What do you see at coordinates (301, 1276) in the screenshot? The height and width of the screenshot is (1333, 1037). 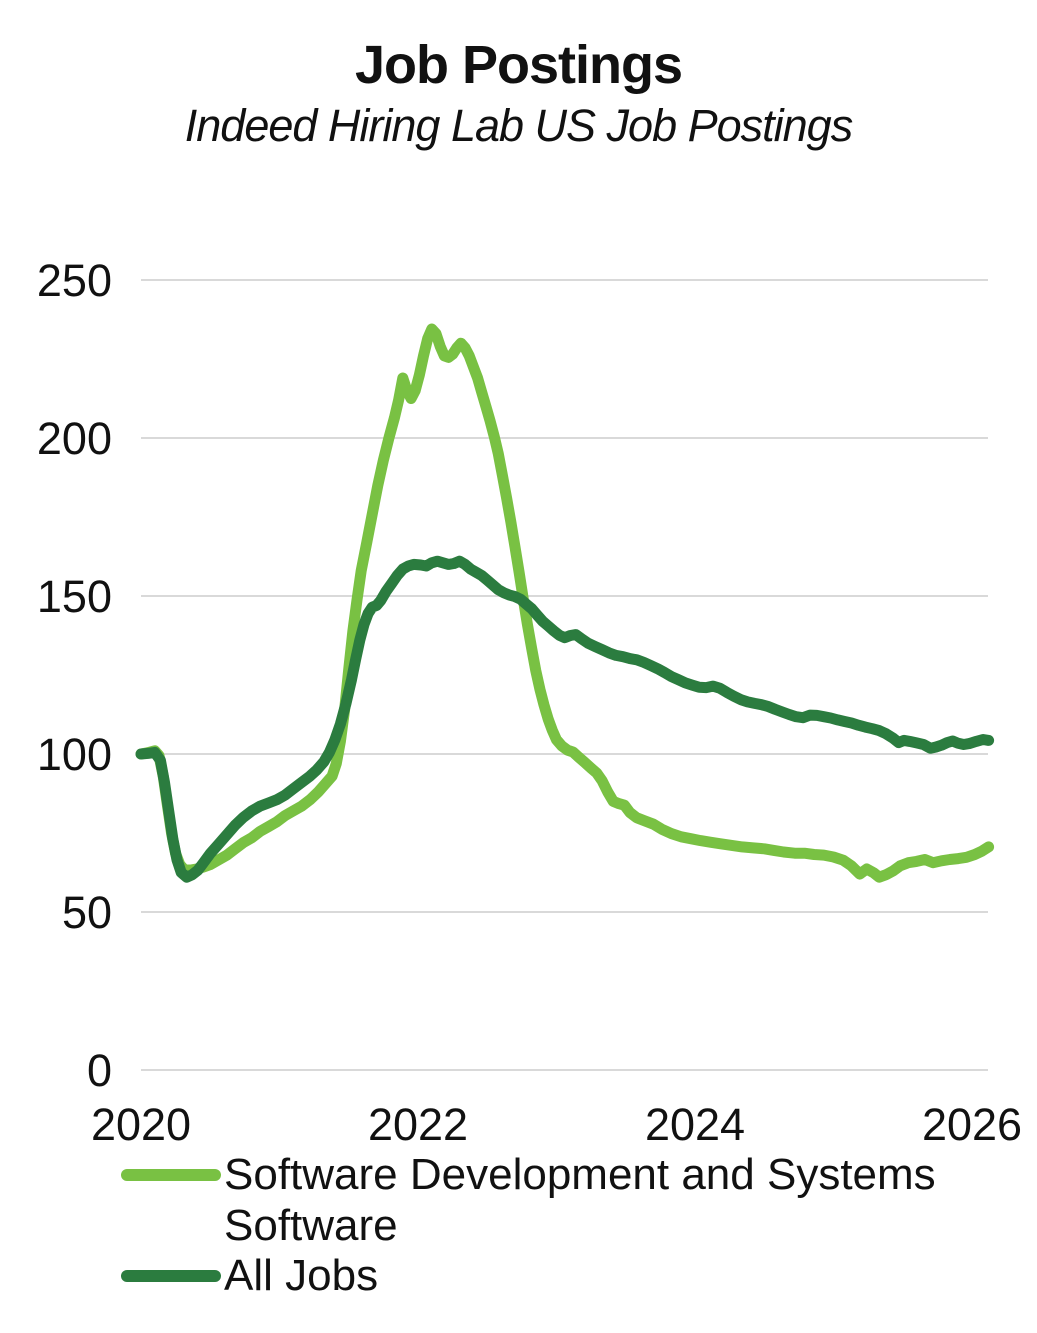 I see `legend-label: All Jobs` at bounding box center [301, 1276].